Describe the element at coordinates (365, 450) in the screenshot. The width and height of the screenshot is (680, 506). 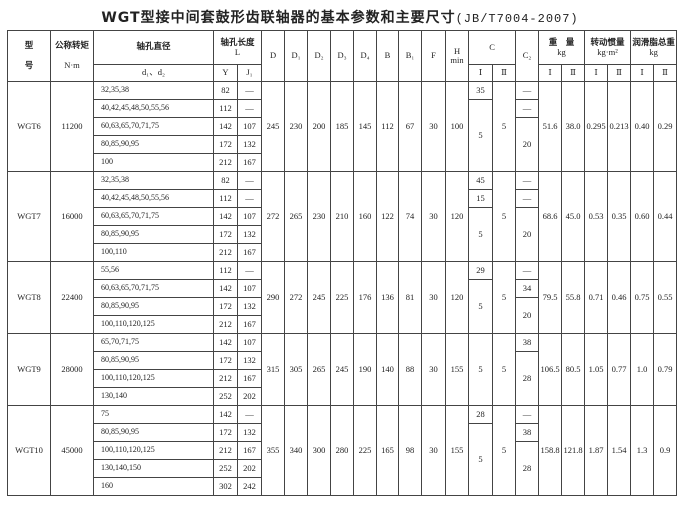
I see `D4-cell: 225` at that location.